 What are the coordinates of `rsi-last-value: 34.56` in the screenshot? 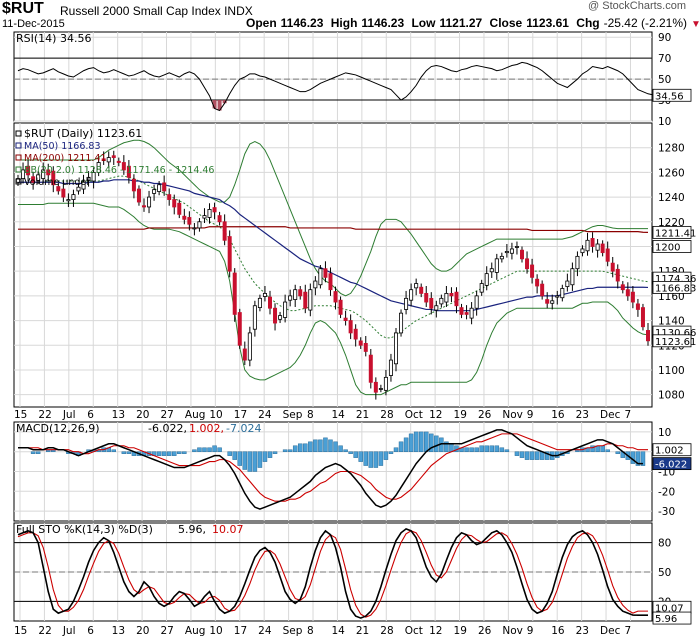 It's located at (669, 96).